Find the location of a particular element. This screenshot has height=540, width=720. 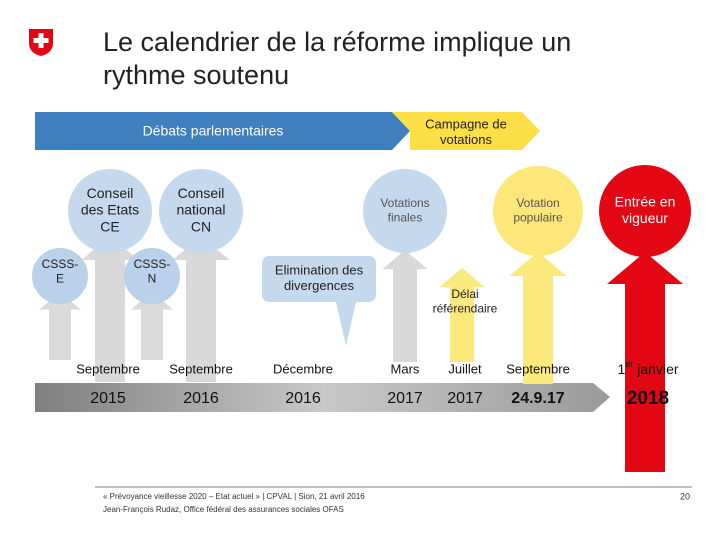

swiss-logo is located at coordinates (41, 42).